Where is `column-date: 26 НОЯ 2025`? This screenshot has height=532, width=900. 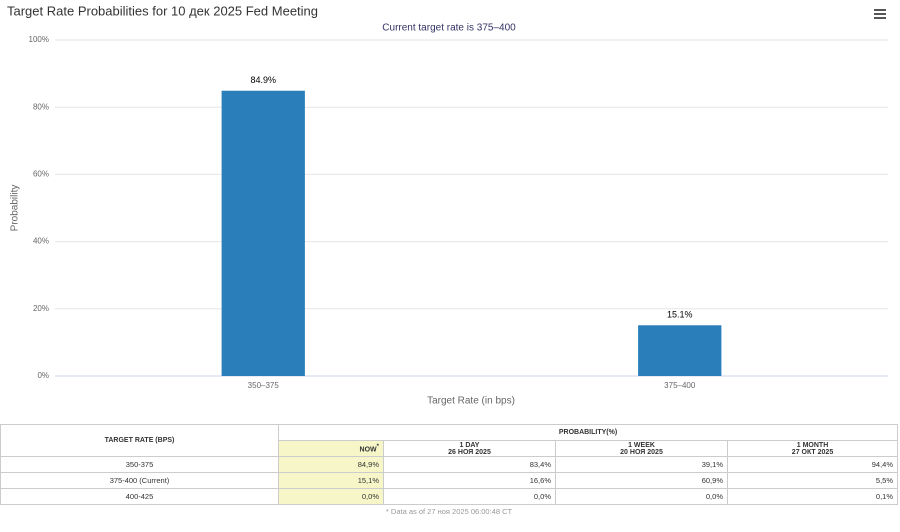 column-date: 26 НОЯ 2025 is located at coordinates (469, 452).